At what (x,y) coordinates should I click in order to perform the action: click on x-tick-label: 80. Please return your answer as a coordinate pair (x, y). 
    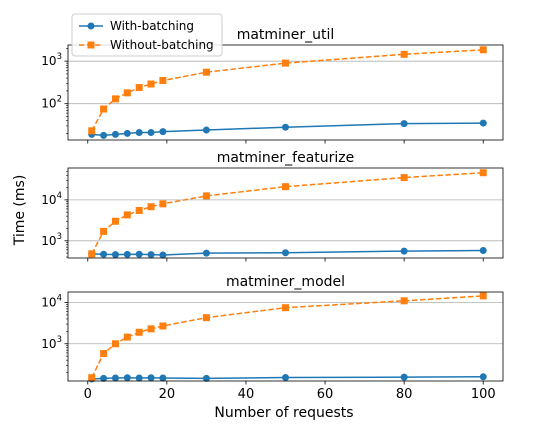
    Looking at the image, I should click on (404, 394).